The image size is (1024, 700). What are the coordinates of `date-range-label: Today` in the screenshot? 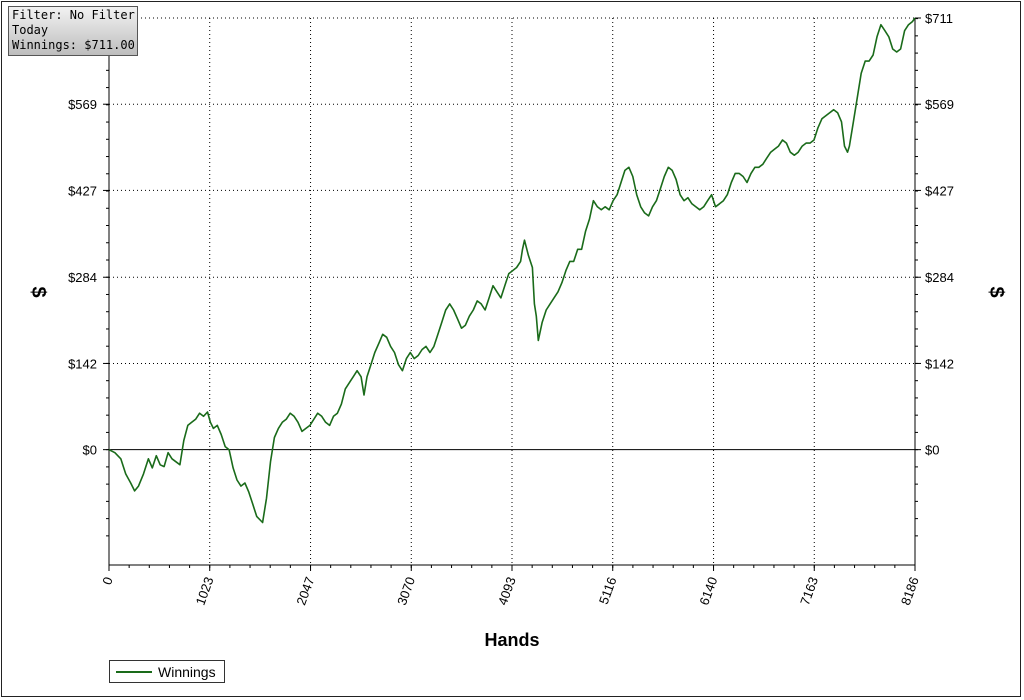 It's located at (30, 30).